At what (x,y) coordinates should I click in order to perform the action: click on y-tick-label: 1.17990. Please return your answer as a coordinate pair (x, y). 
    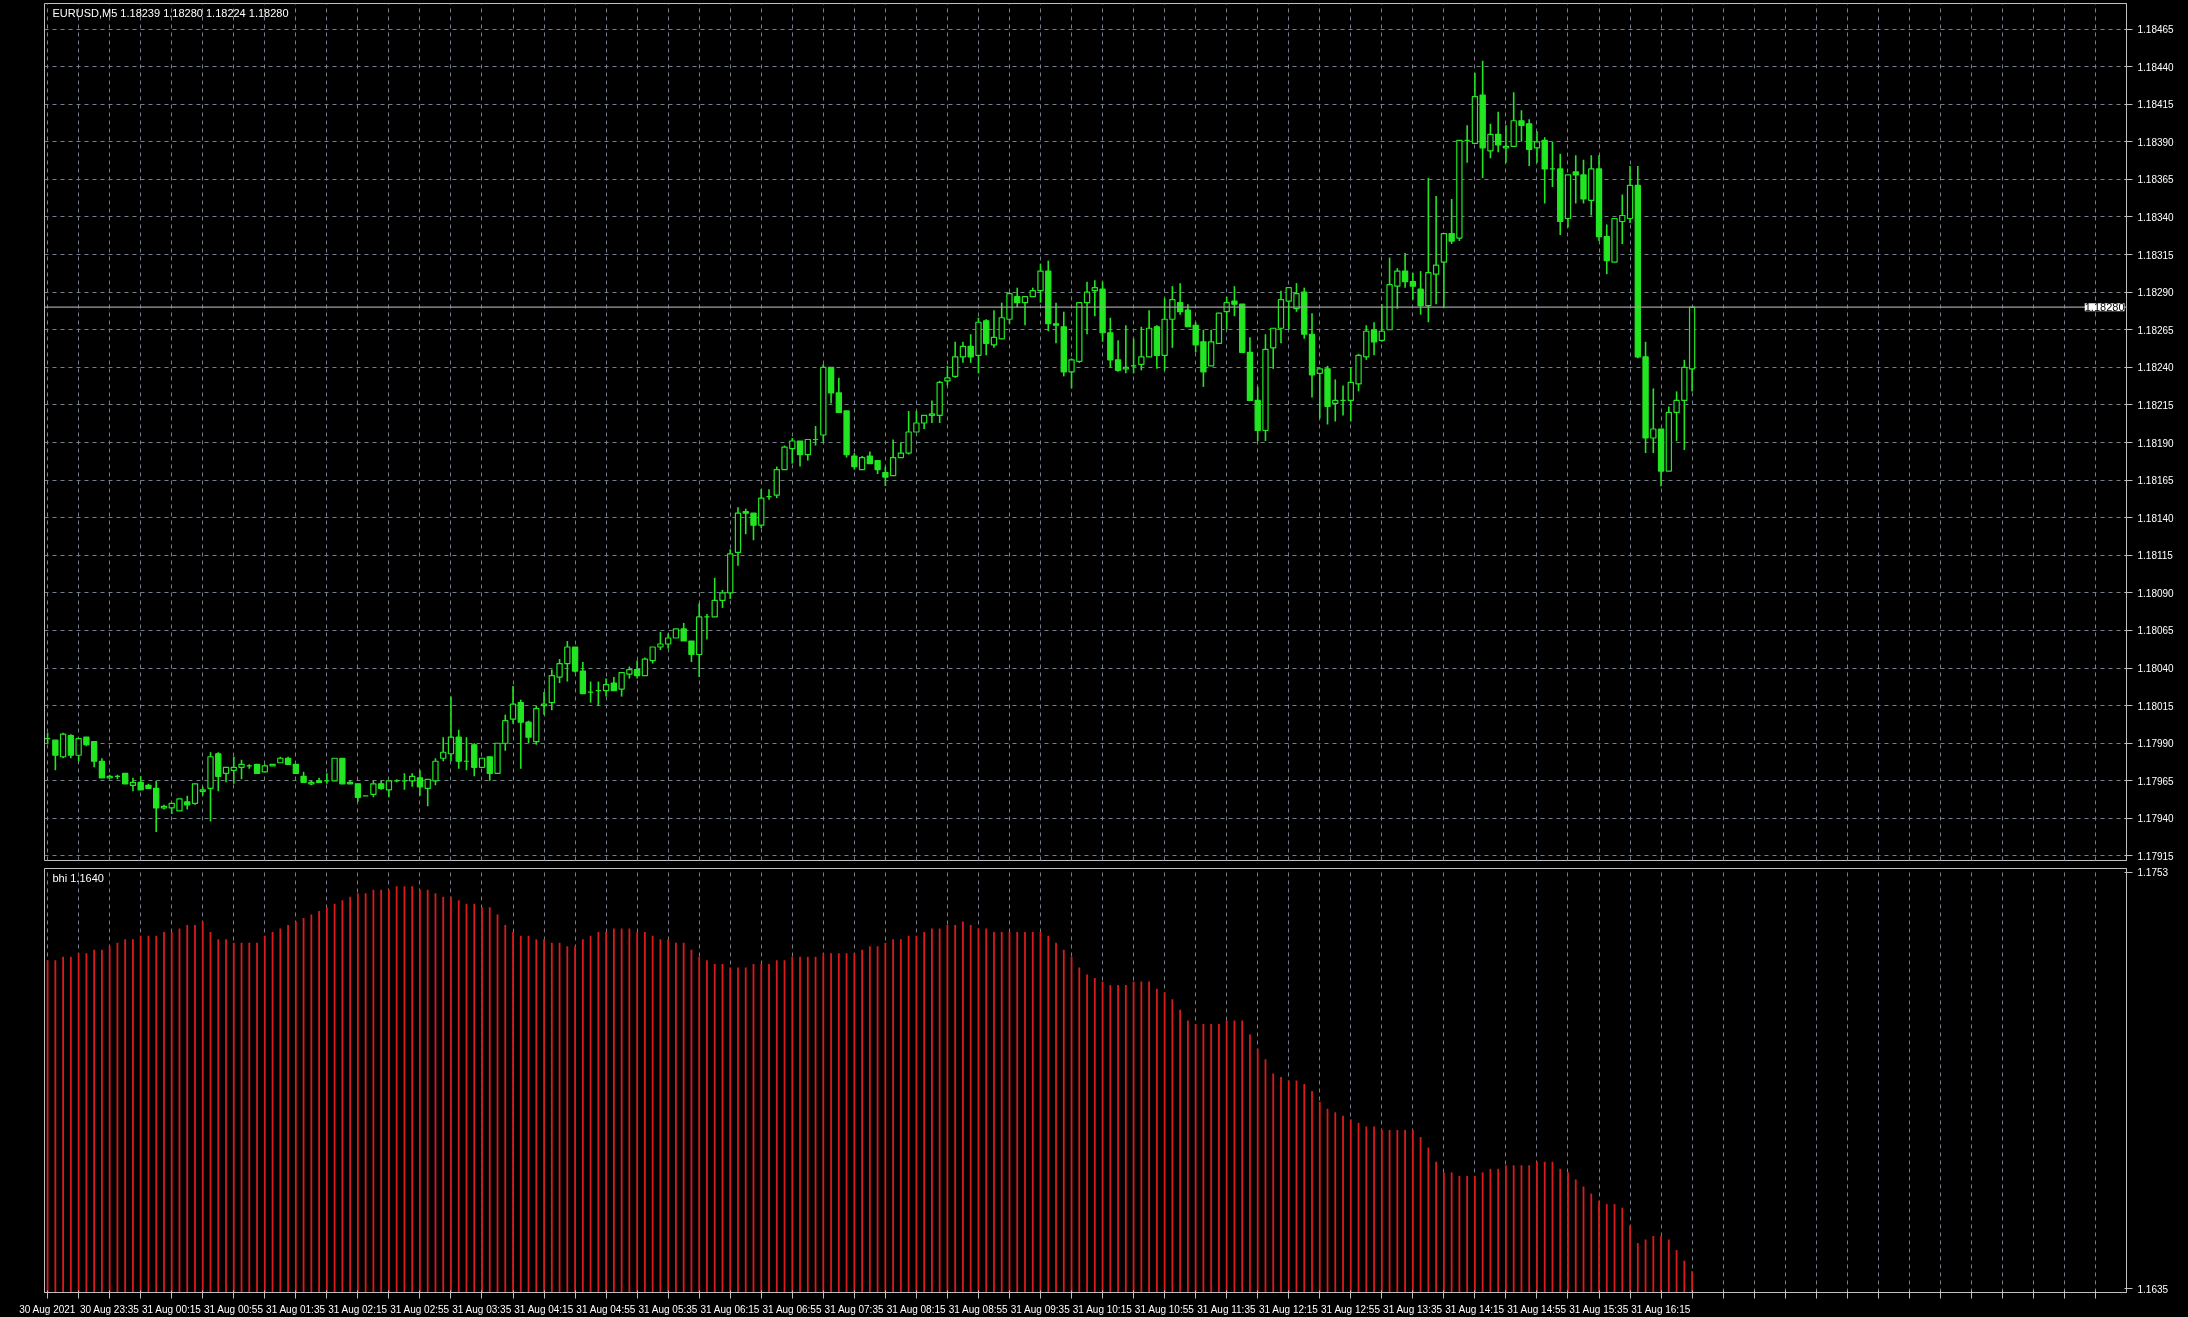
    Looking at the image, I should click on (2156, 744).